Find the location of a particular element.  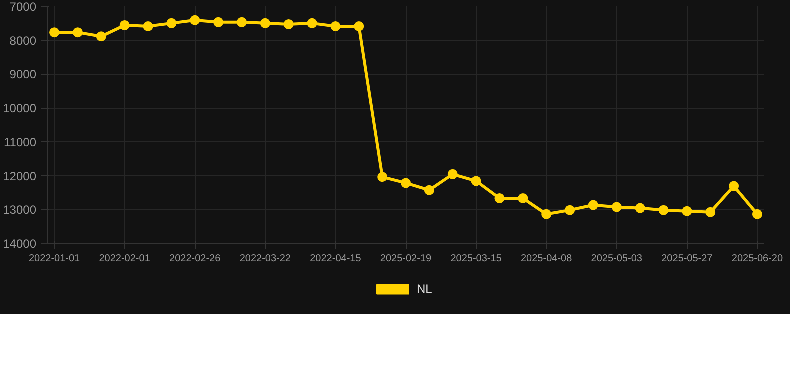

x-tick-label: 2022-03-22 is located at coordinates (266, 259).